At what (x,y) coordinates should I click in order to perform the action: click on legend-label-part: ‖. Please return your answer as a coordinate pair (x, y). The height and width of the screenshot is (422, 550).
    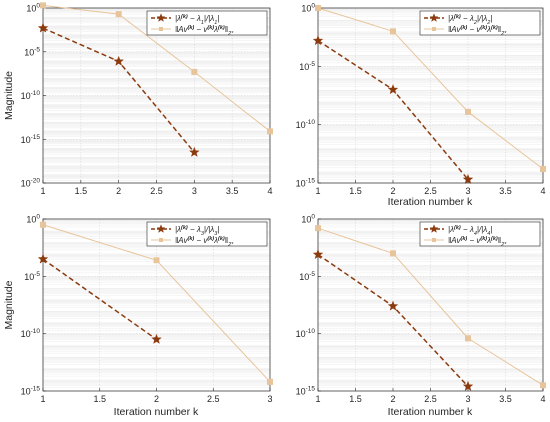
    Looking at the image, I should click on (499, 240).